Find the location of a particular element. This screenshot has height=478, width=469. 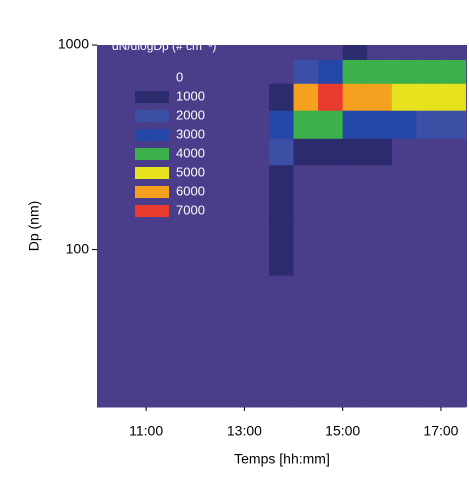

x-tick-label: 11:00 is located at coordinates (146, 431).